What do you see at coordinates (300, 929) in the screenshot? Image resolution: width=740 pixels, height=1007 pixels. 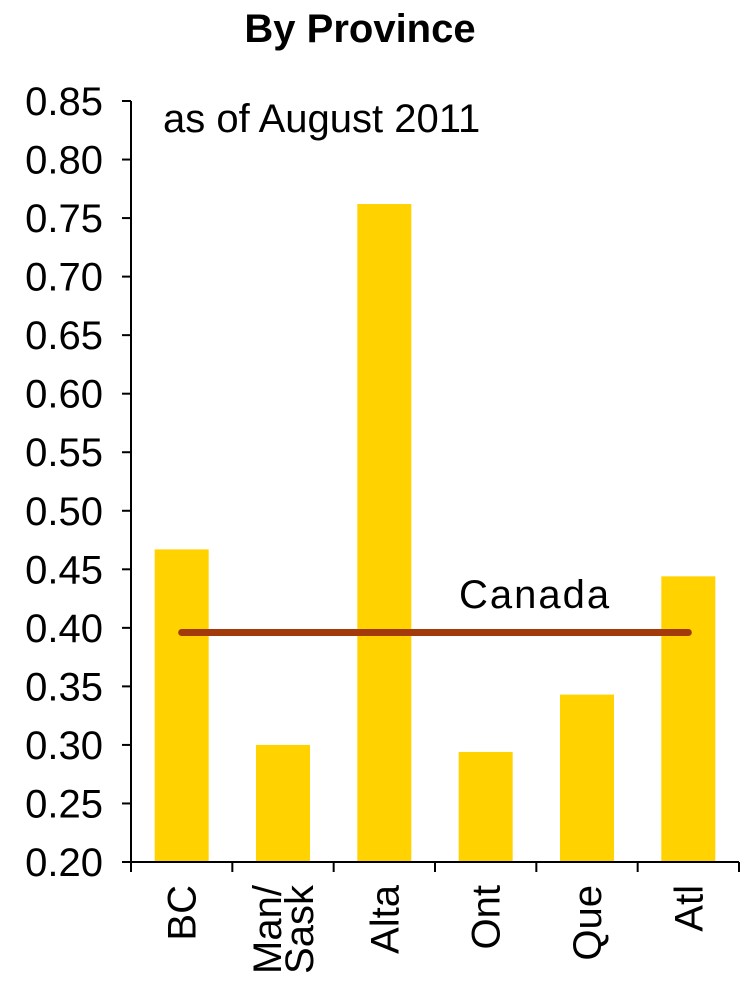 I see `x-tick-label: Sask` at bounding box center [300, 929].